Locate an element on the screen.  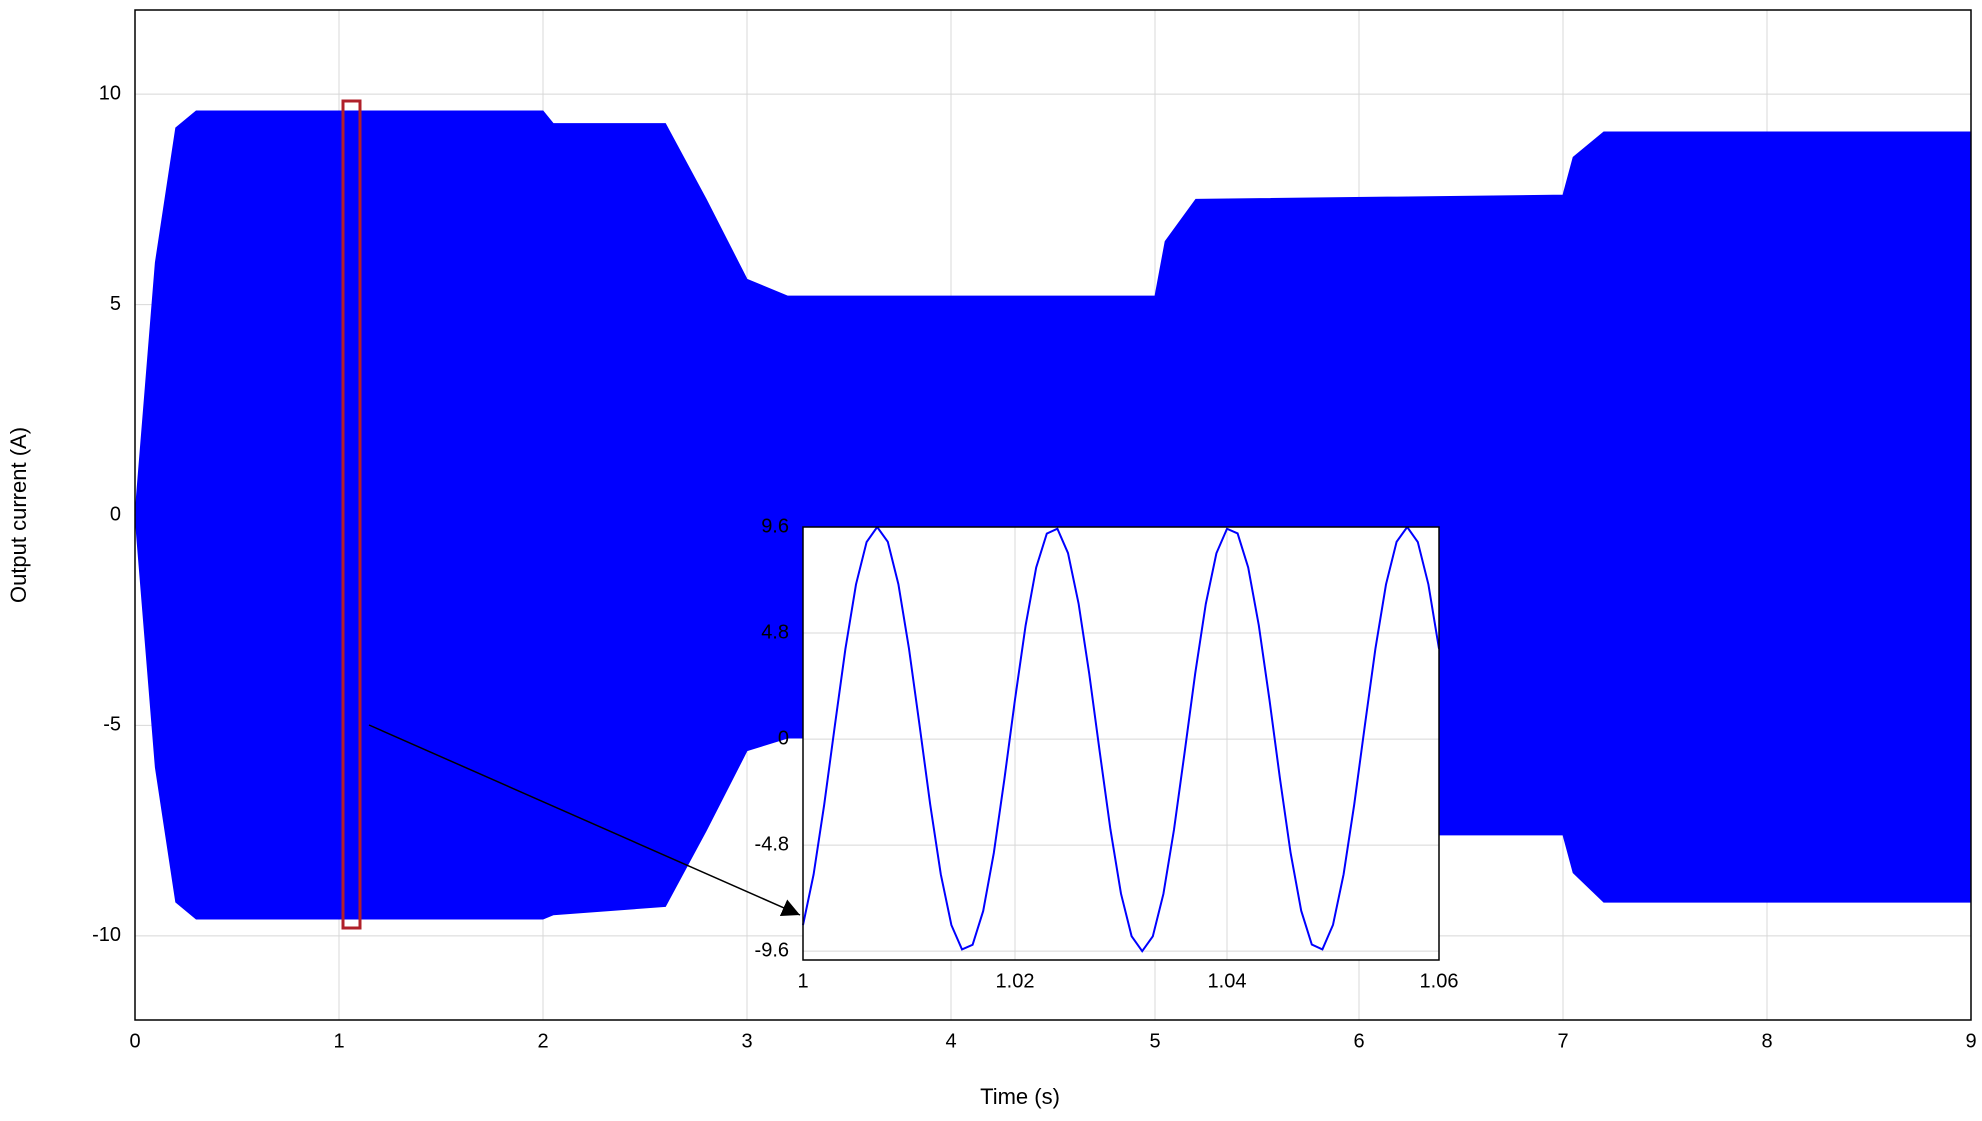
x-tick-label: 3 is located at coordinates (746, 1041).